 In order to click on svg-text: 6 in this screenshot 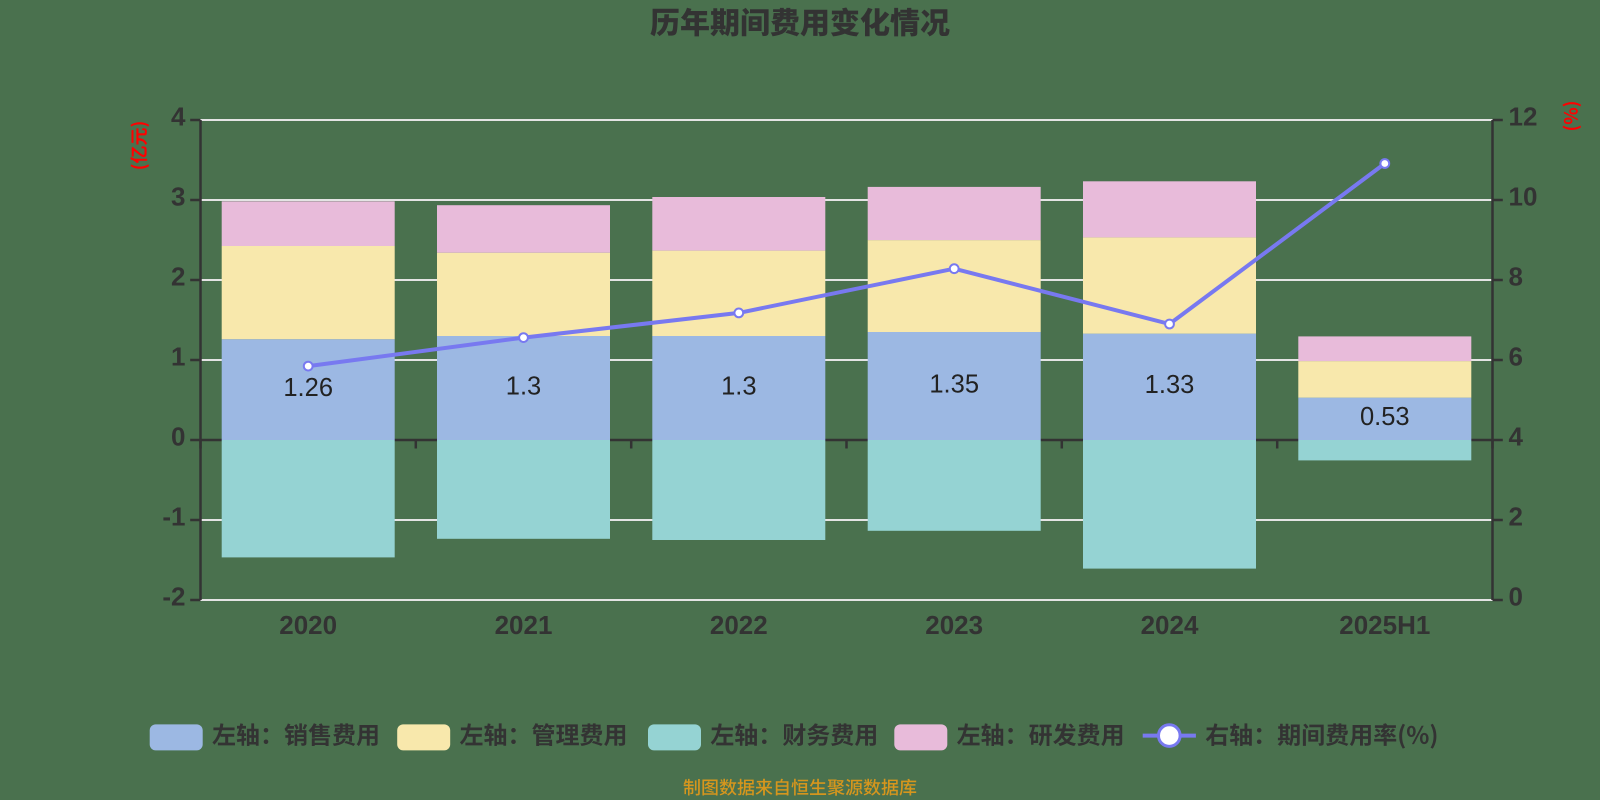, I will do `click(1516, 357)`.